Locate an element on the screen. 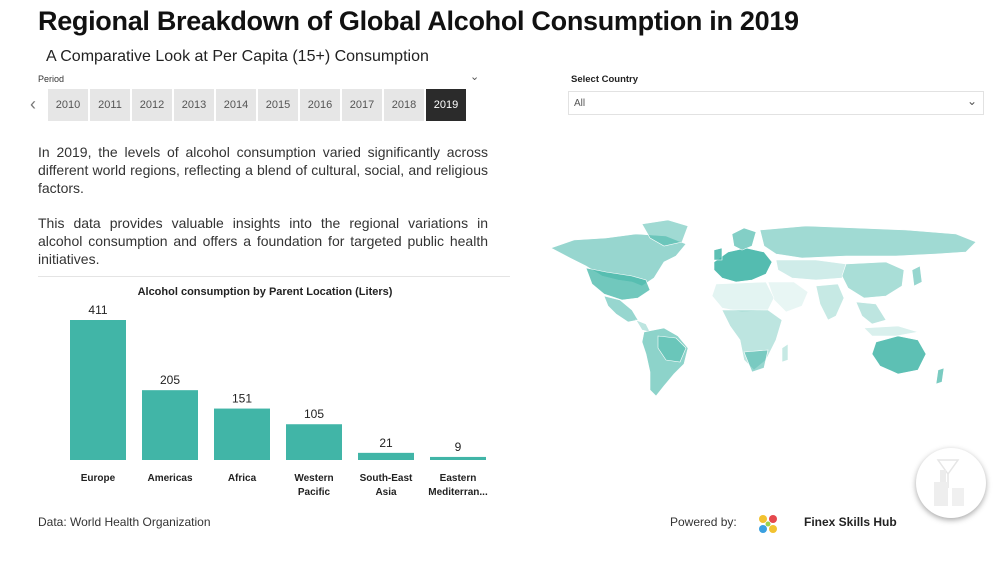 The image size is (1000, 563). map-region-india is located at coordinates (830, 302).